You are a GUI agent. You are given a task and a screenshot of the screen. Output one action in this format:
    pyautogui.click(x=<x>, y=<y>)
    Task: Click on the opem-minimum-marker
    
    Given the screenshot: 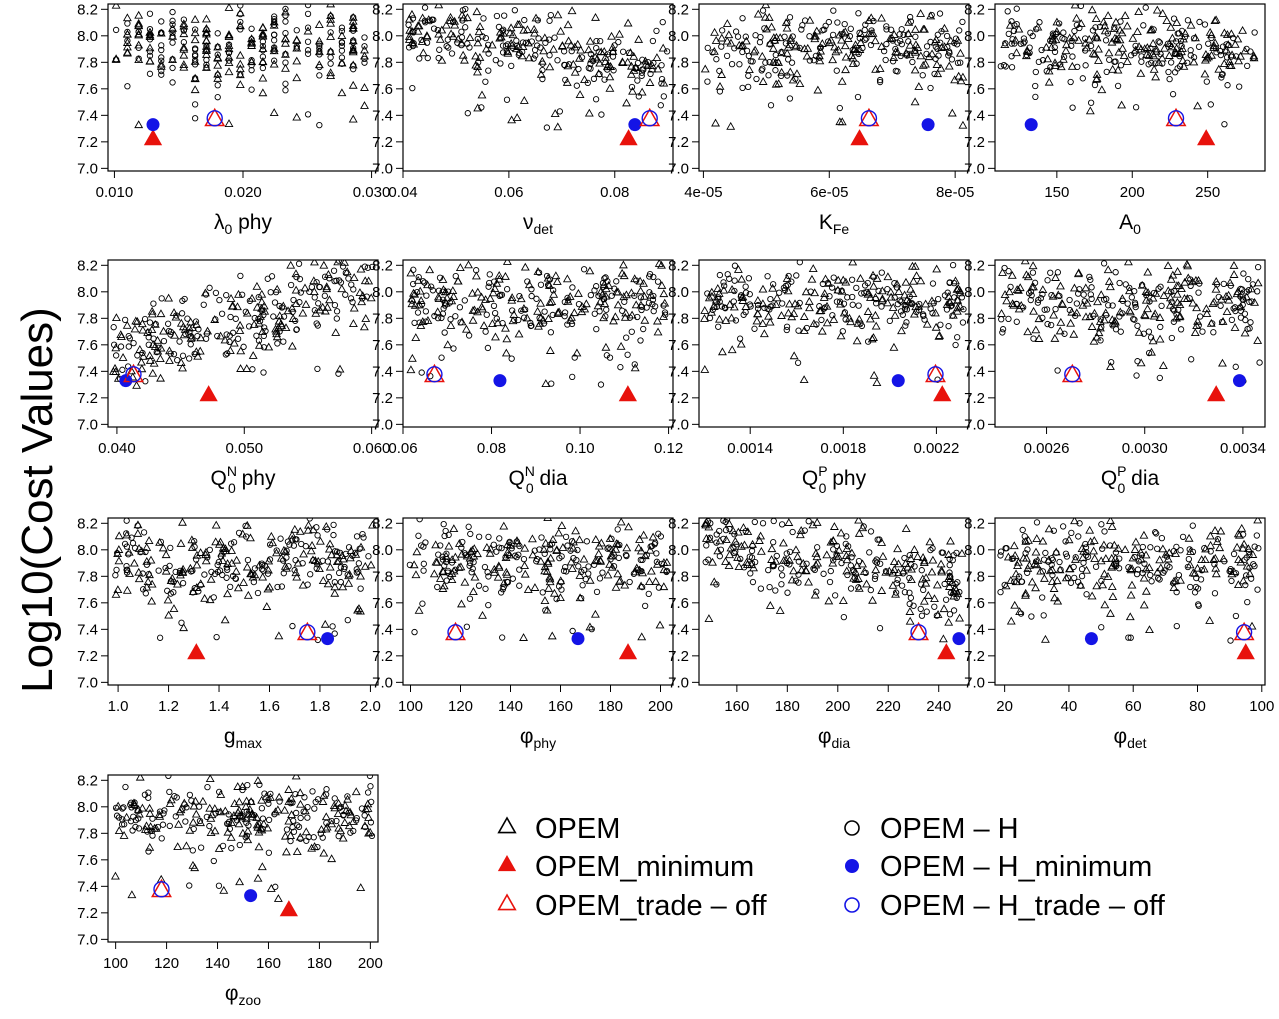 What is the action you would take?
    pyautogui.click(x=628, y=651)
    